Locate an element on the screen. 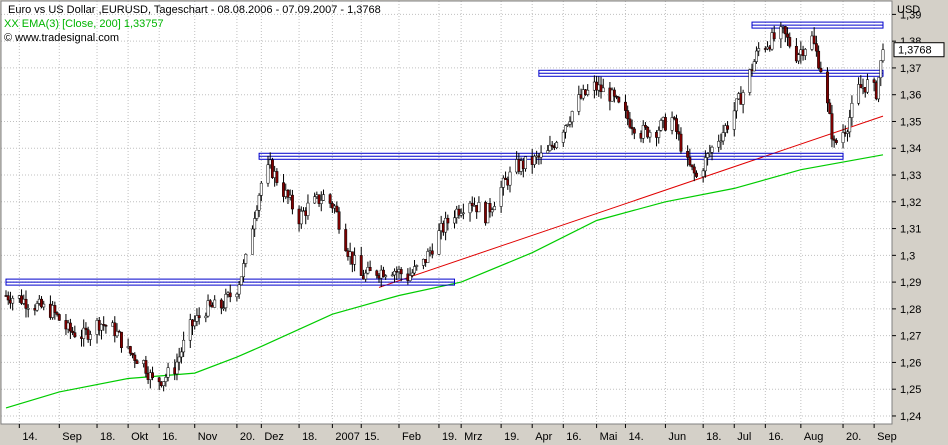  y-tick-label: 1,3 is located at coordinates (907, 256).